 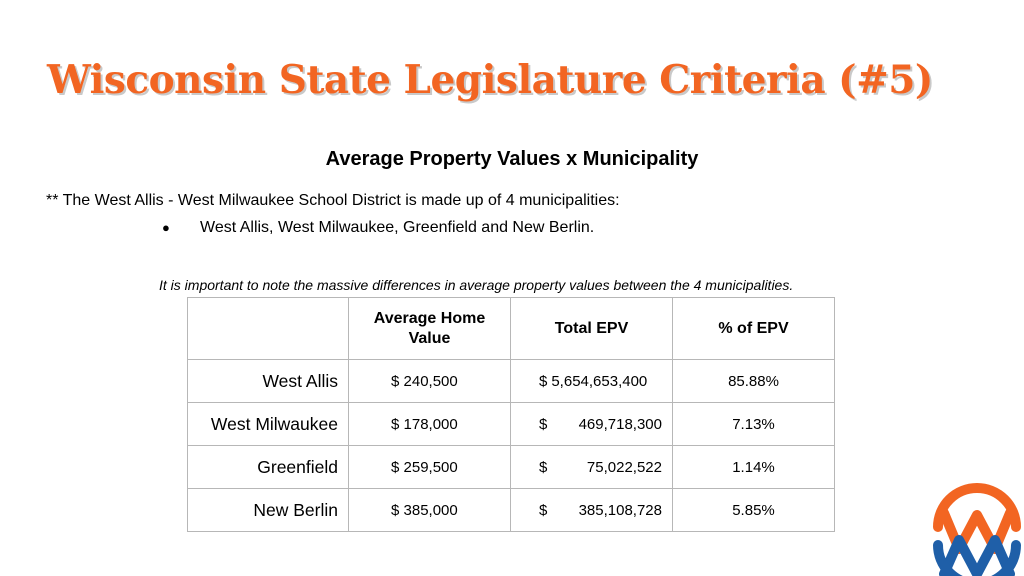 What do you see at coordinates (268, 381) in the screenshot?
I see `municipality-name: West Allis` at bounding box center [268, 381].